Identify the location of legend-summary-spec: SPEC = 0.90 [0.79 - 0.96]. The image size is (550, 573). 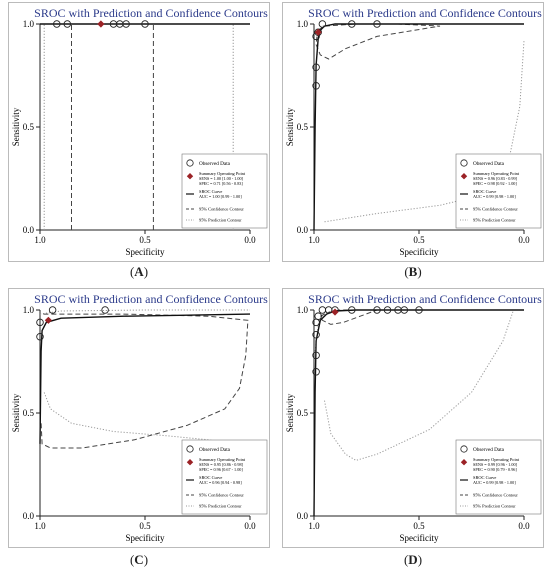
(495, 469).